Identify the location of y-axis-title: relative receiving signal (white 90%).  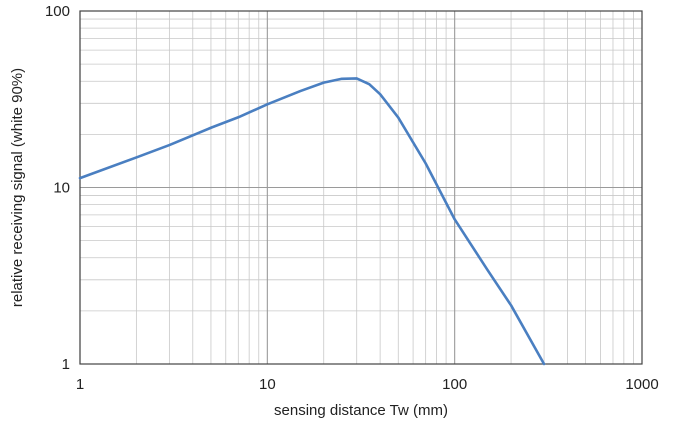
(17, 187).